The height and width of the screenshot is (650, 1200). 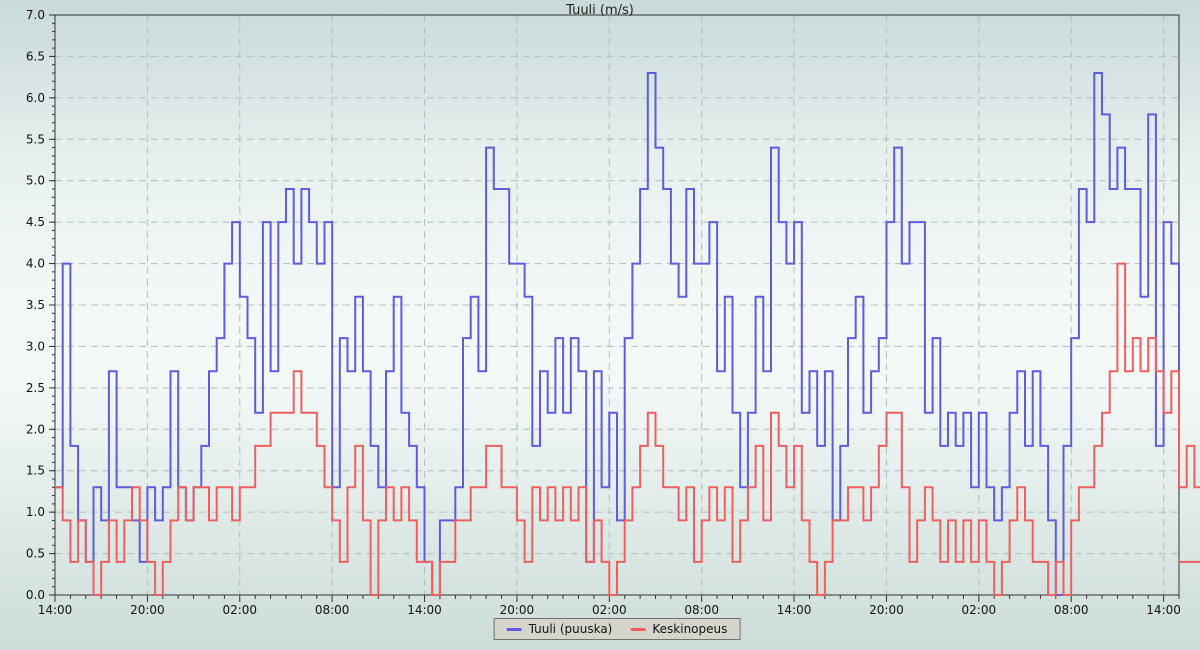 I want to click on y-tick-label: 0.0, so click(x=35, y=595).